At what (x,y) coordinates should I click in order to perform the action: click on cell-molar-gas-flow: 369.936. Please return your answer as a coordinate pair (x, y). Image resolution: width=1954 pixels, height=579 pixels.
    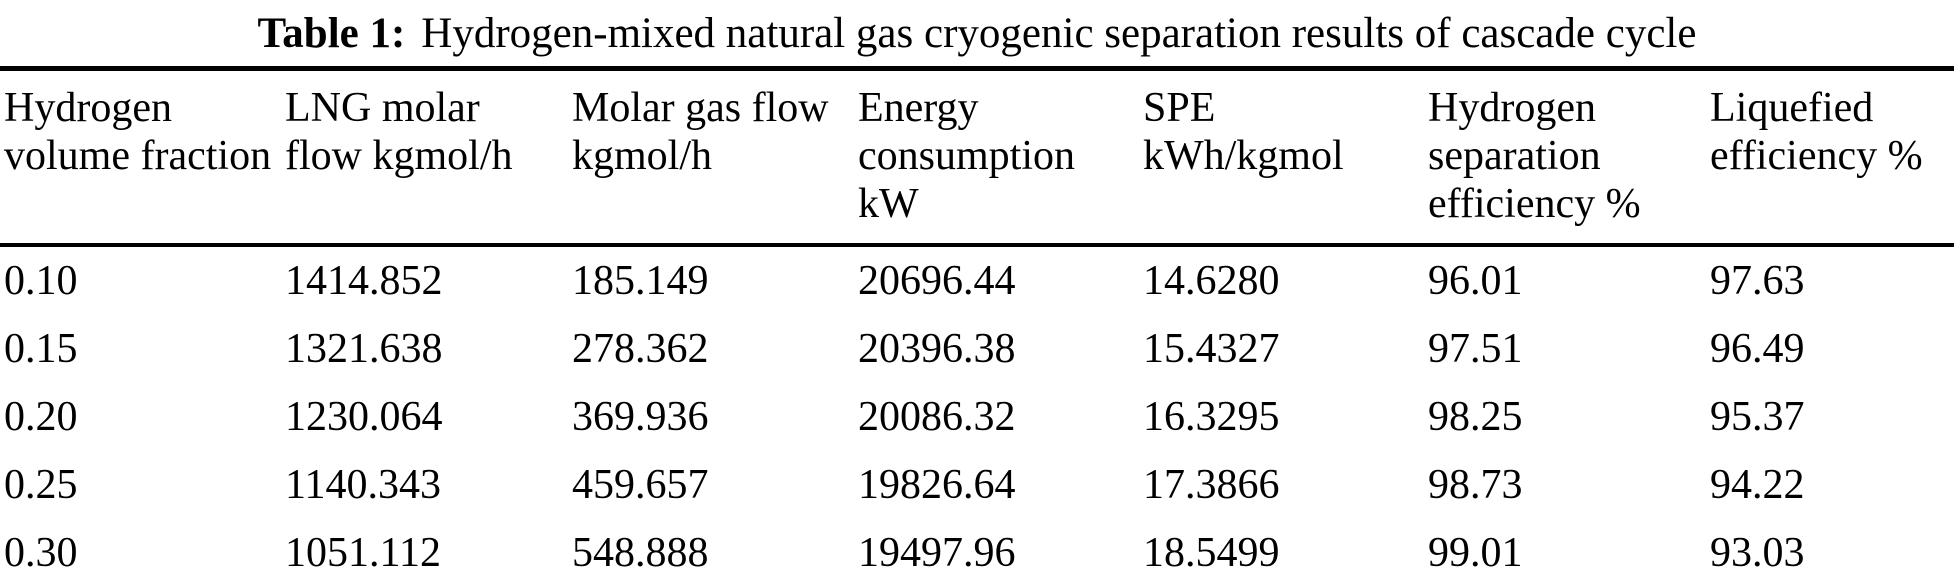
    Looking at the image, I should click on (640, 416).